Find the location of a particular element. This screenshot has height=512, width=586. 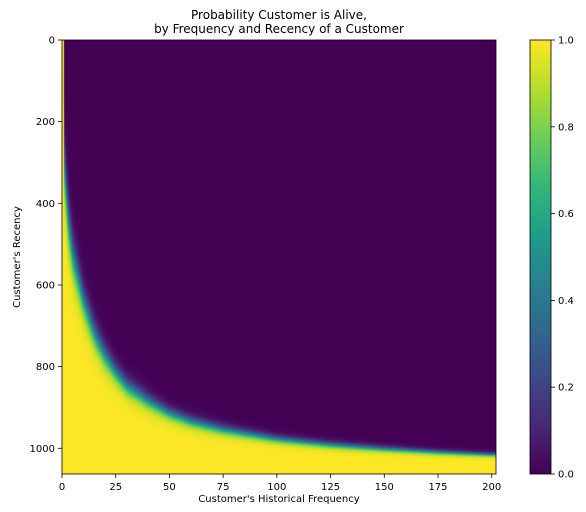

y-axis: 0 200 400 600 800 1000 is located at coordinates (46, 245).